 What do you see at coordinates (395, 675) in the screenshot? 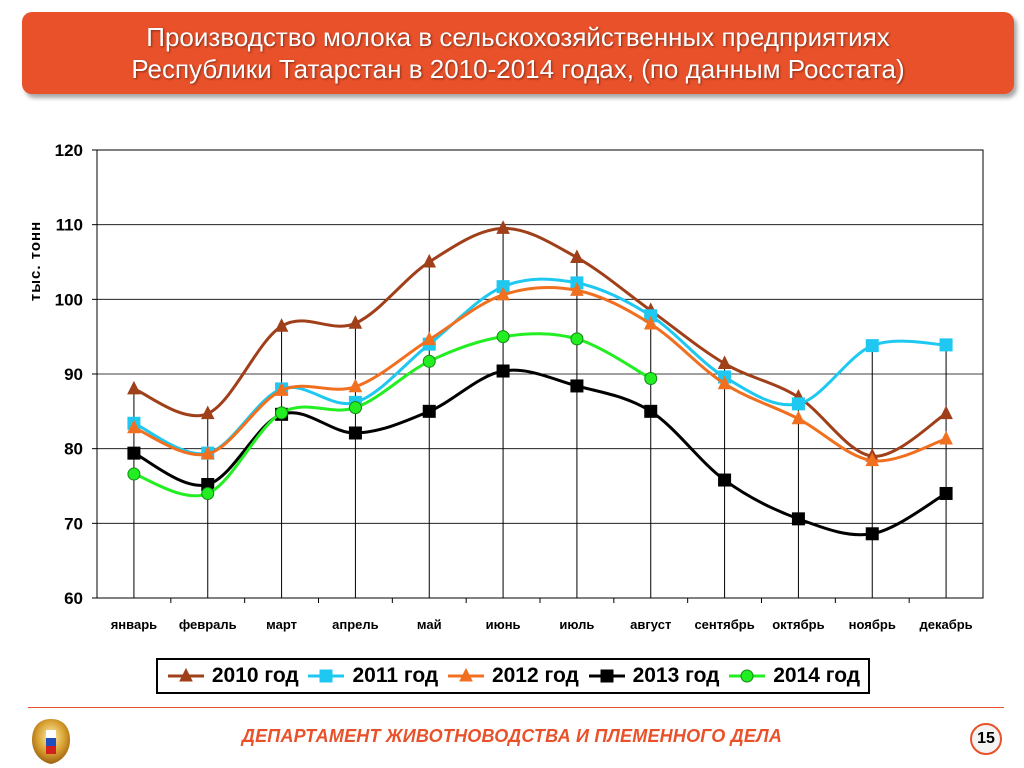
I see `legend-label: 2011 год` at bounding box center [395, 675].